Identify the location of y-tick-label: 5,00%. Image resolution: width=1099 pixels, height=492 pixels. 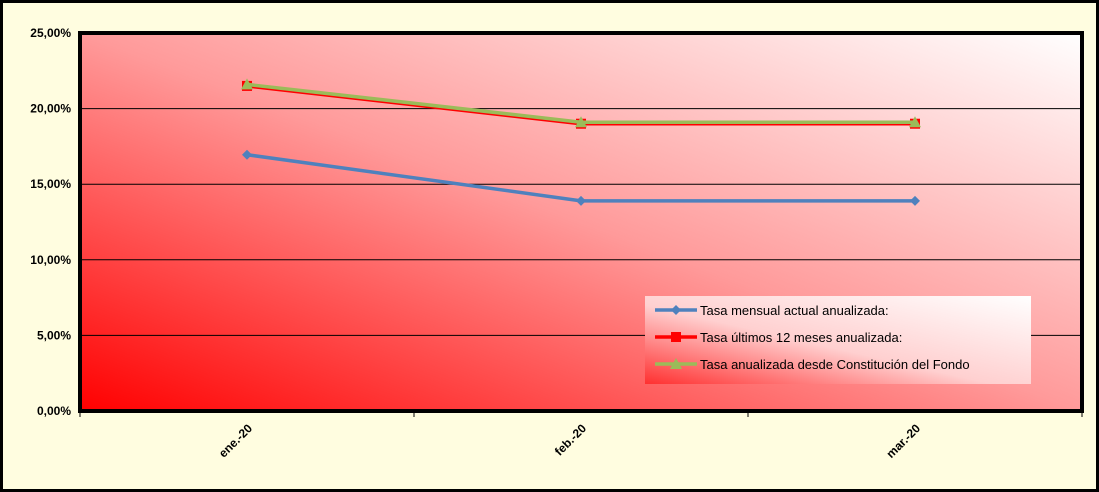
(54, 335).